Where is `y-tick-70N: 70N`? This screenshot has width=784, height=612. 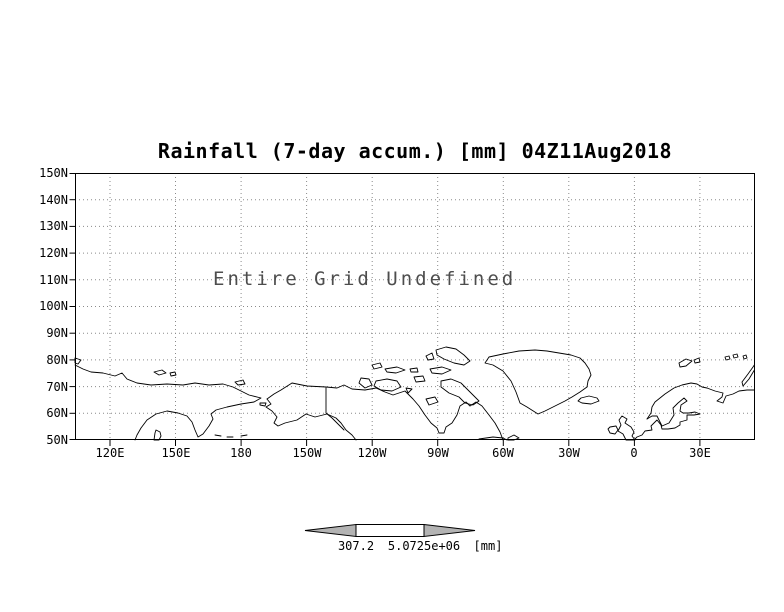 y-tick-70N: 70N is located at coordinates (57, 387).